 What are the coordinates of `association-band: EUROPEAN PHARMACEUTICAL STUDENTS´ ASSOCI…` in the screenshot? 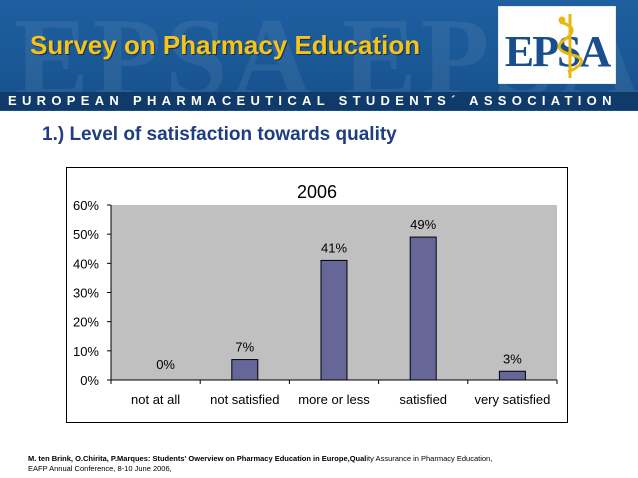 It's located at (319, 101).